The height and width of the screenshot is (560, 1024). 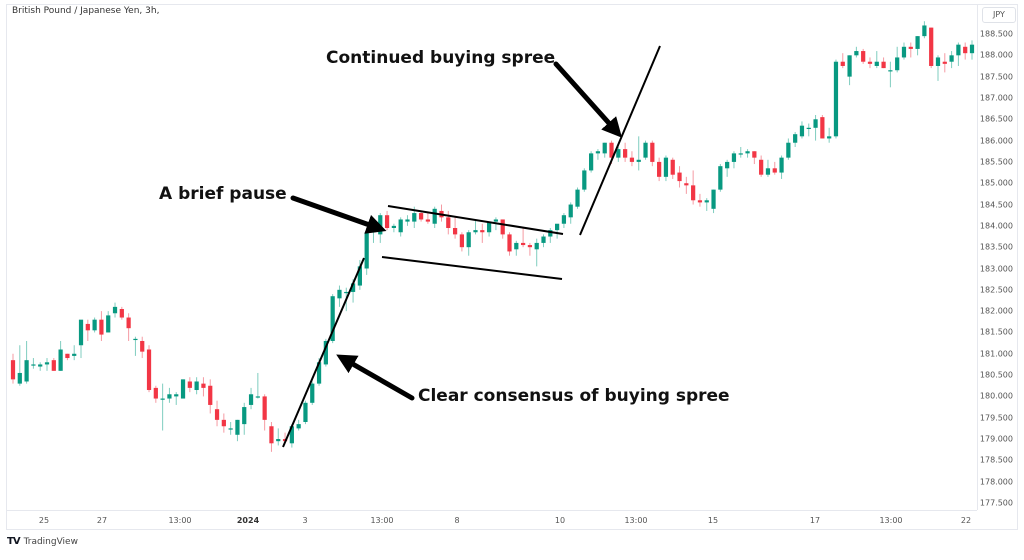 What do you see at coordinates (996, 396) in the screenshot?
I see `price-label: 180.000` at bounding box center [996, 396].